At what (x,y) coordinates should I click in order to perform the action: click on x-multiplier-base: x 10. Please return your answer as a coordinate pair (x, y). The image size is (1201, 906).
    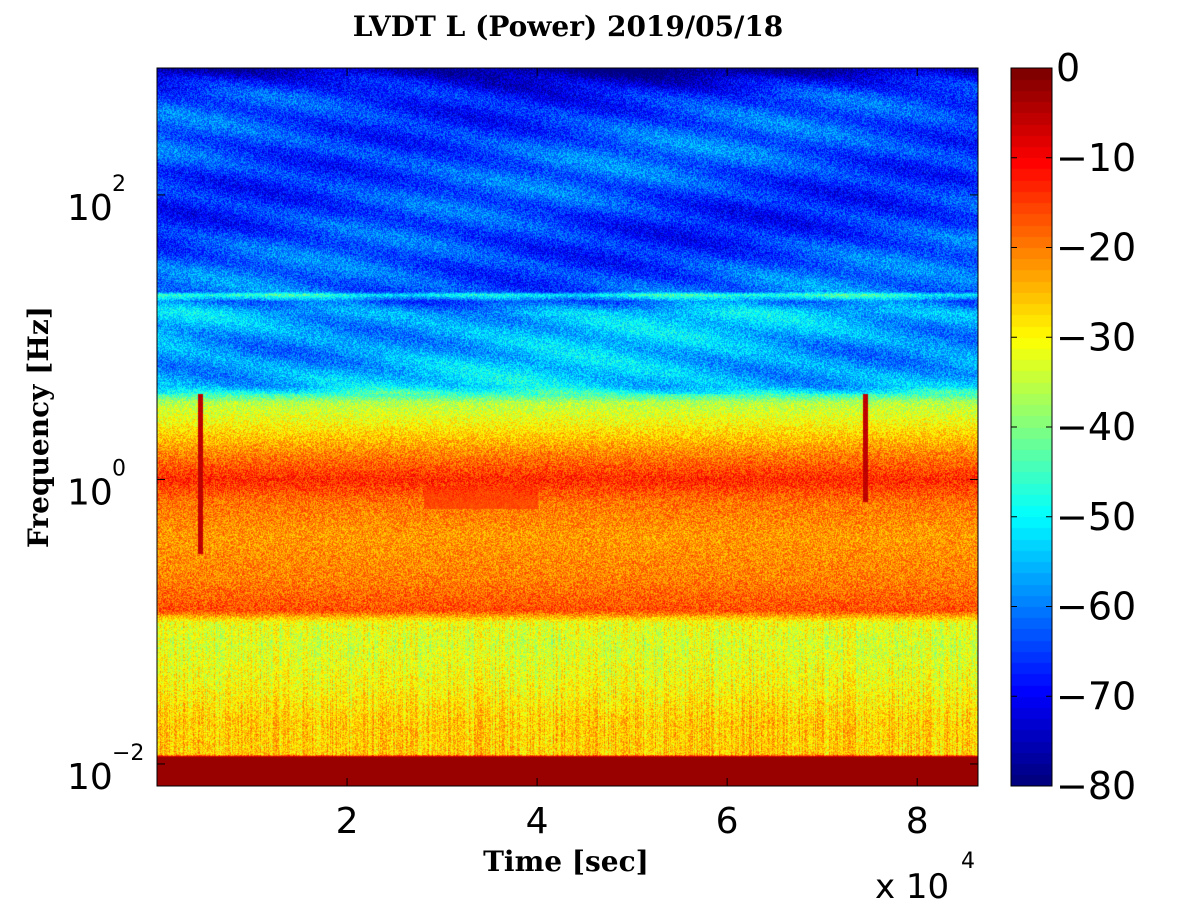
    Looking at the image, I should click on (912, 884).